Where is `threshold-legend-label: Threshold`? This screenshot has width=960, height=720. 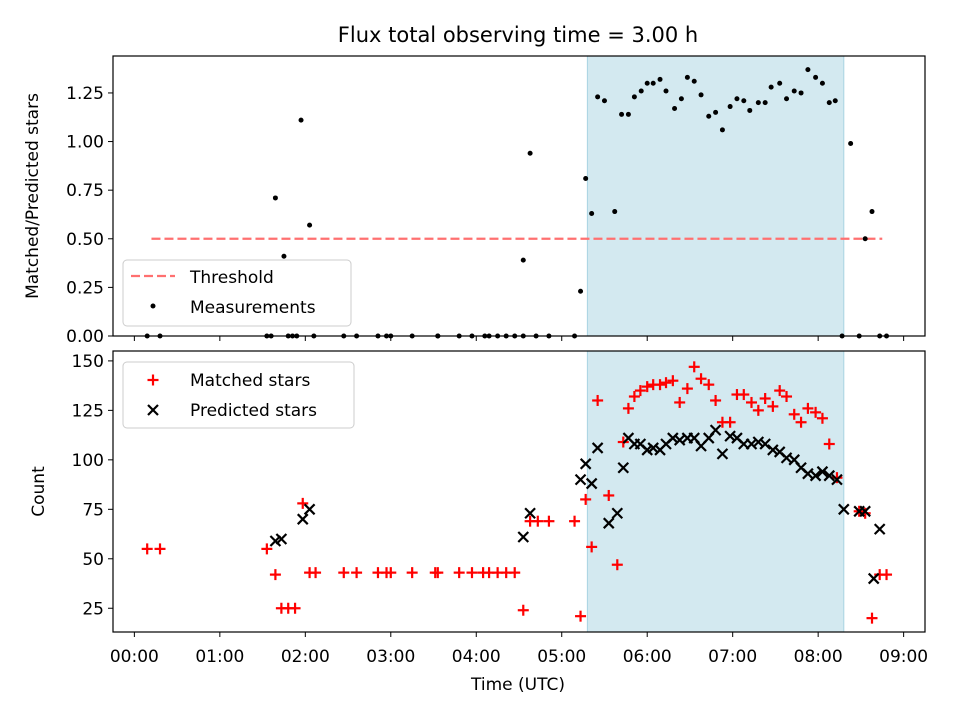 threshold-legend-label: Threshold is located at coordinates (231, 278).